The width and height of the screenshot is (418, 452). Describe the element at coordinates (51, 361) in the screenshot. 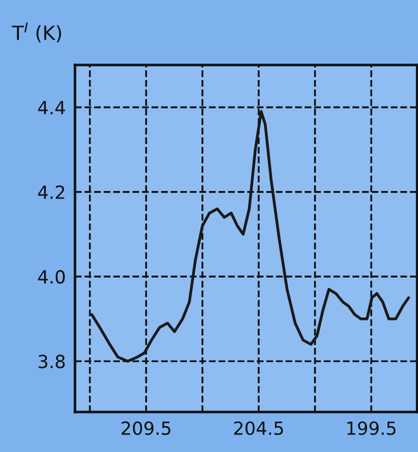

I see `y-tick-label: 3.8` at that location.